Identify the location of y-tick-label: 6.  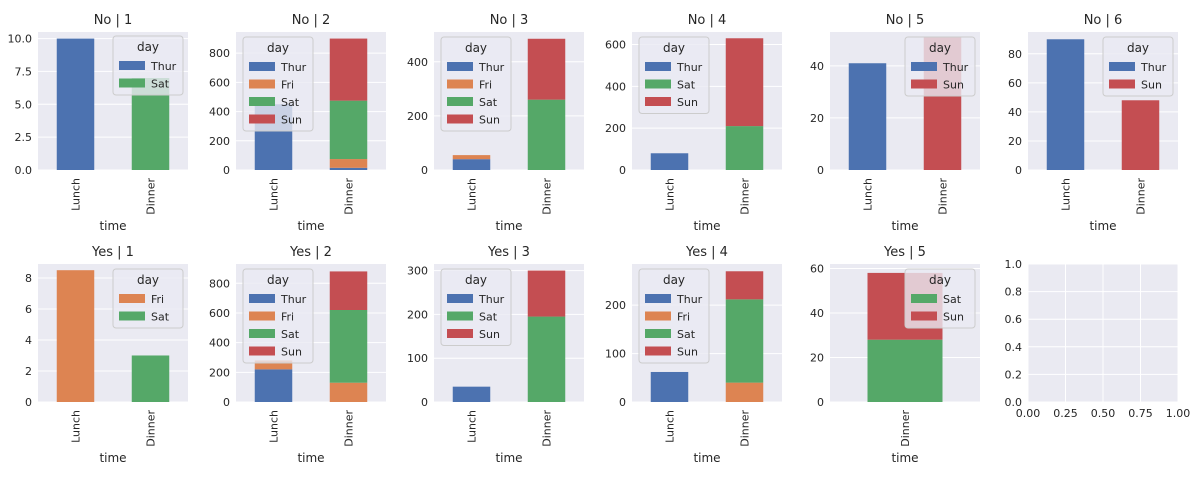
(28, 309).